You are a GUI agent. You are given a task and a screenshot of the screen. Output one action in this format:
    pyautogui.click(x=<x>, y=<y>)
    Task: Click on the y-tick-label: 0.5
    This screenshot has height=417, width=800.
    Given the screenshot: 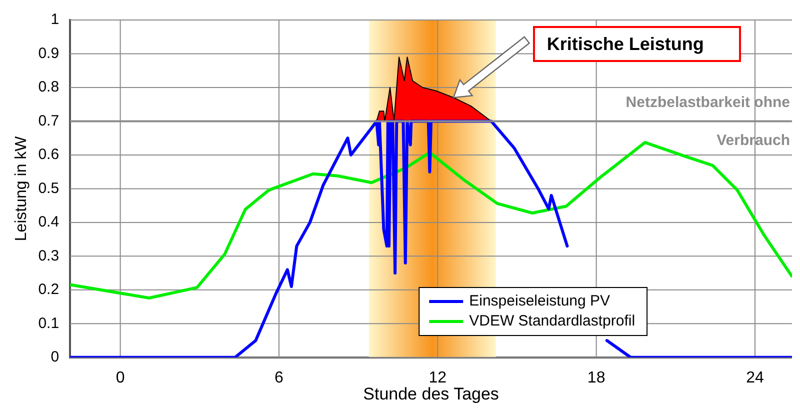 What is the action you would take?
    pyautogui.click(x=49, y=188)
    